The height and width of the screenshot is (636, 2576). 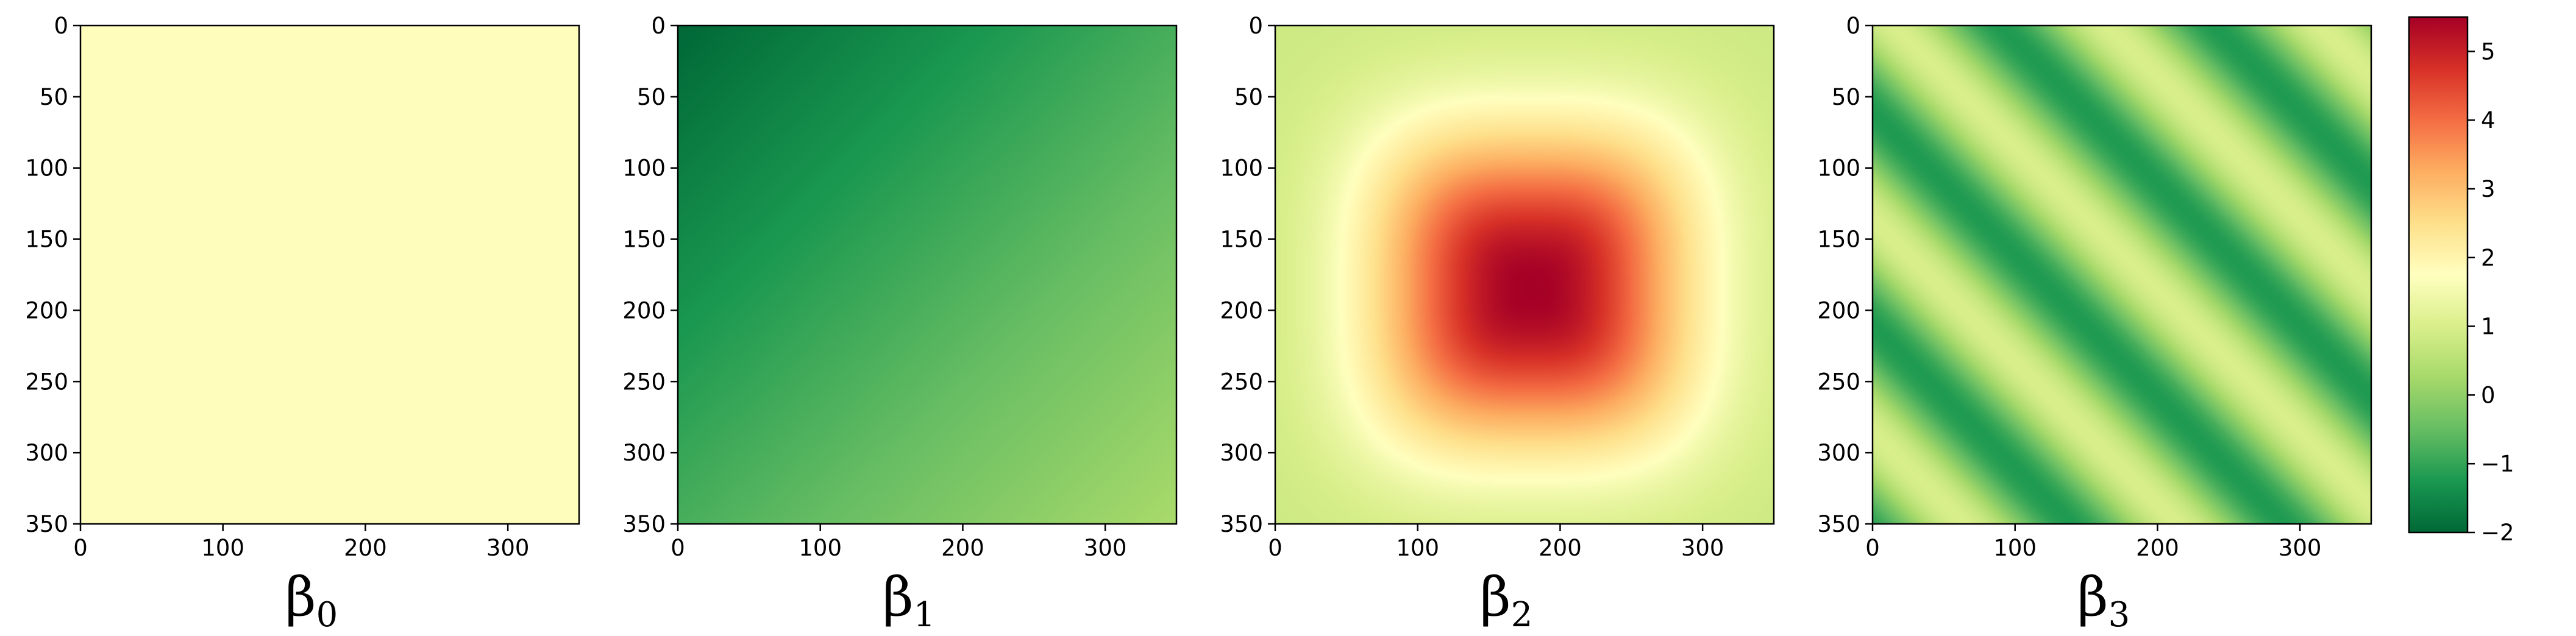 I want to click on panel-label: β2, so click(x=1506, y=600).